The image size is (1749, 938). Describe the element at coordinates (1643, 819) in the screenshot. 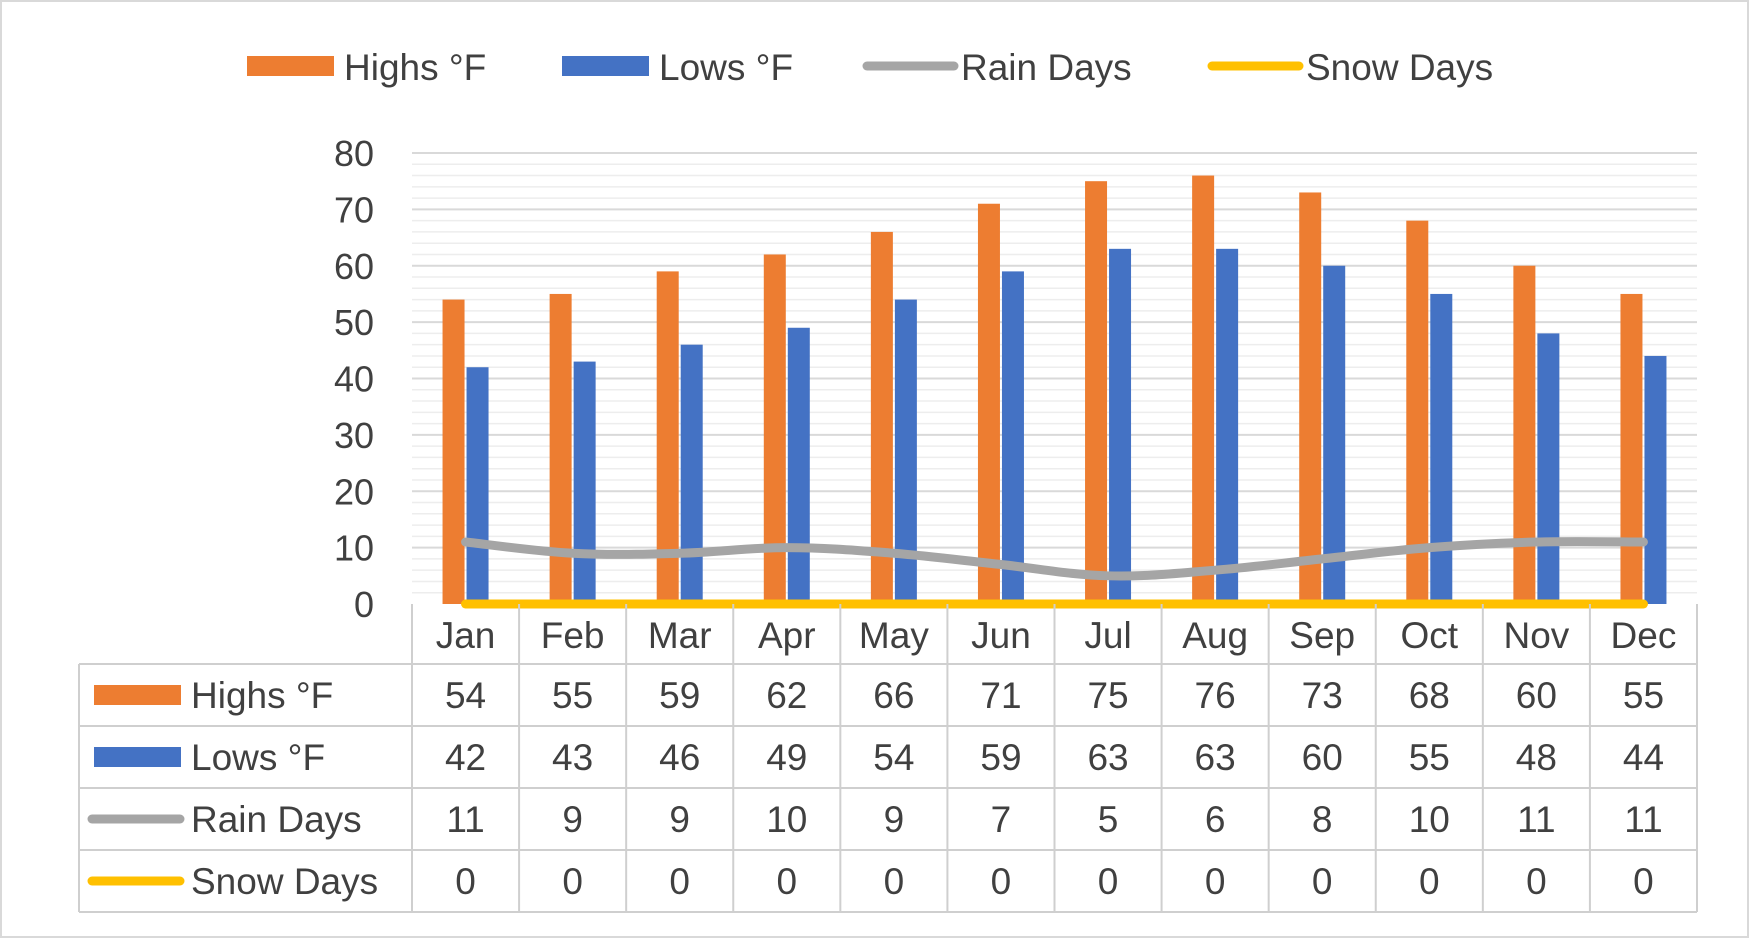

I see `table-cell-rain-days-dec: 11` at that location.